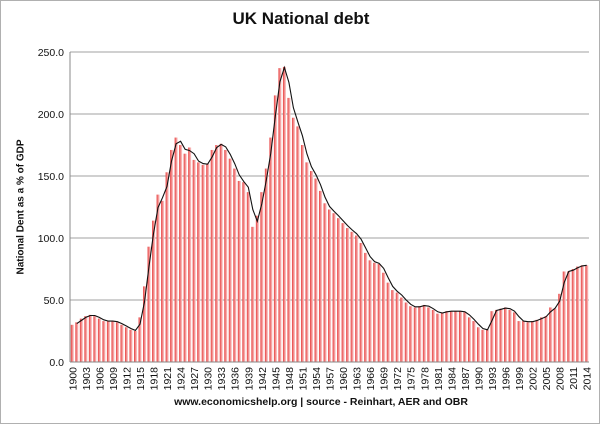 Image resolution: width=600 pixels, height=424 pixels. Describe the element at coordinates (301, 18) in the screenshot. I see `chart-title: UK National debt` at that location.